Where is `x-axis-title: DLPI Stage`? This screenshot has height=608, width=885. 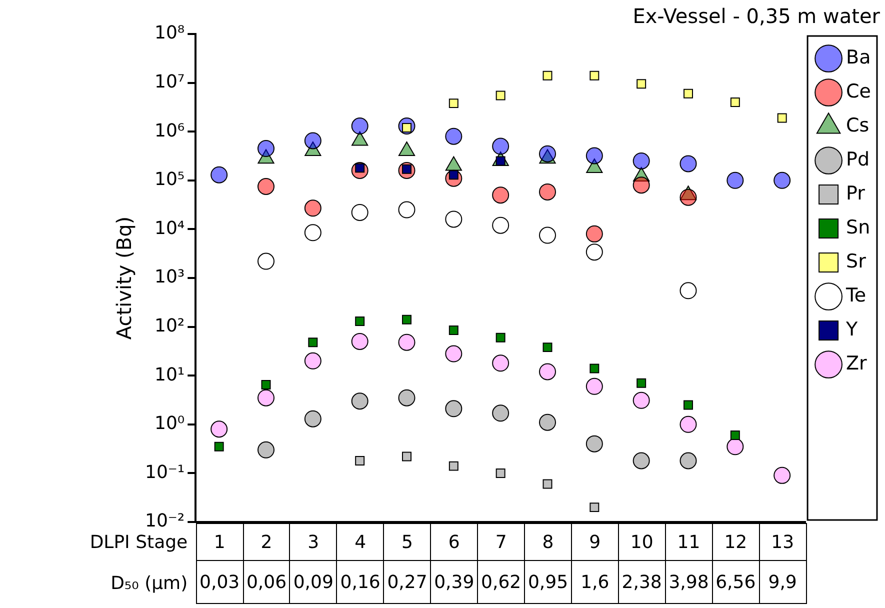
x-axis-title: DLPI Stage is located at coordinates (138, 542).